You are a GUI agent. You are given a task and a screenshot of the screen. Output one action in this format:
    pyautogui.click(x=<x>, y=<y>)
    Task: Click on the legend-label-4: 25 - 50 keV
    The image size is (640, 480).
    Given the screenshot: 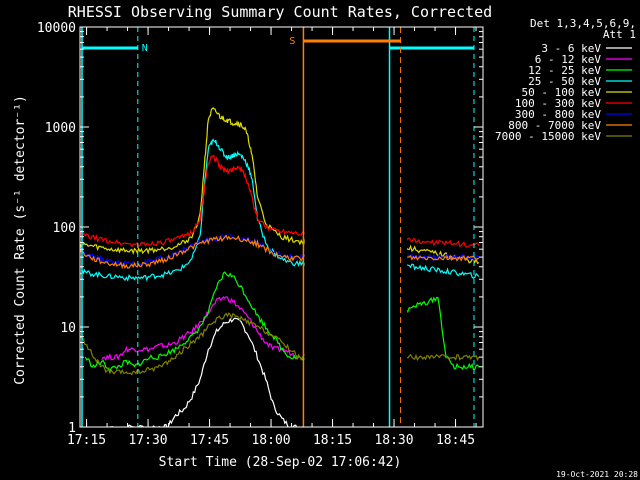 What is the action you would take?
    pyautogui.click(x=564, y=81)
    